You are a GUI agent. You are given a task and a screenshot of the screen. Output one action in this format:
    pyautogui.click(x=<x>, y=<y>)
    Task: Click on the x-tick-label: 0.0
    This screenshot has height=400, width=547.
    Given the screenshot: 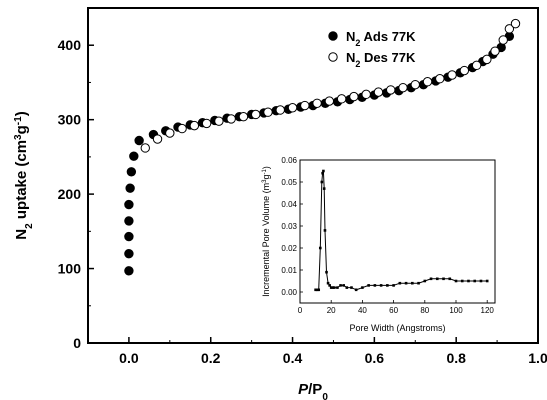 What is the action you would take?
    pyautogui.click(x=129, y=358)
    